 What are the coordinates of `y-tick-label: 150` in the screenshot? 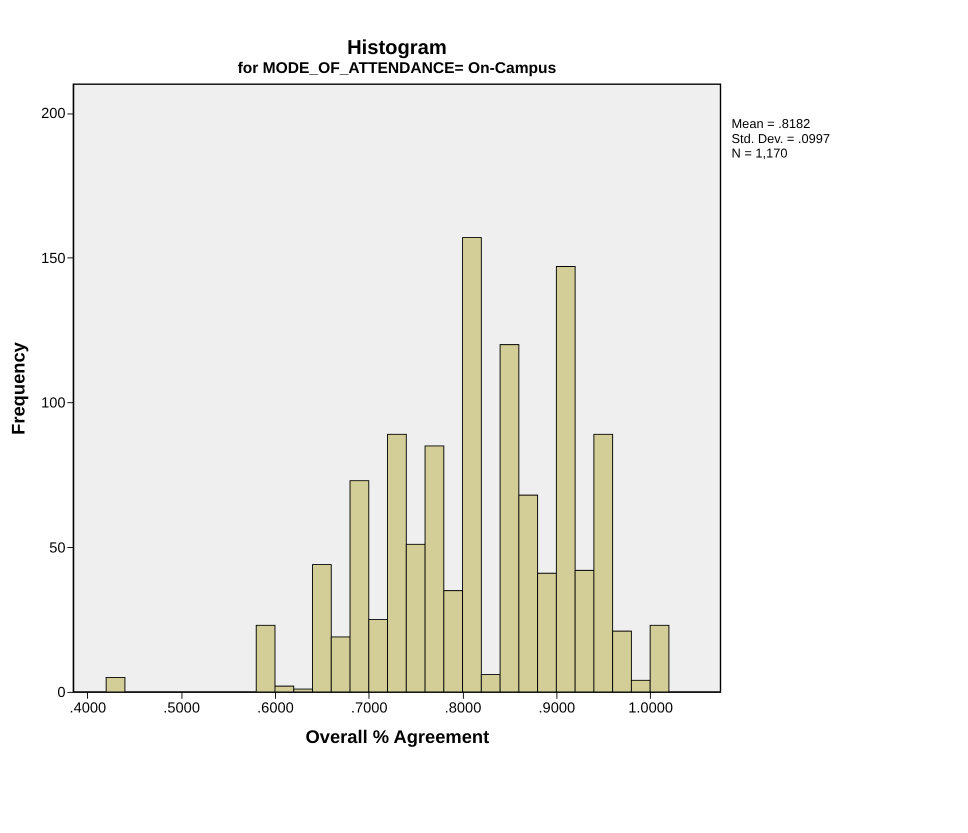 It's located at (53, 258).